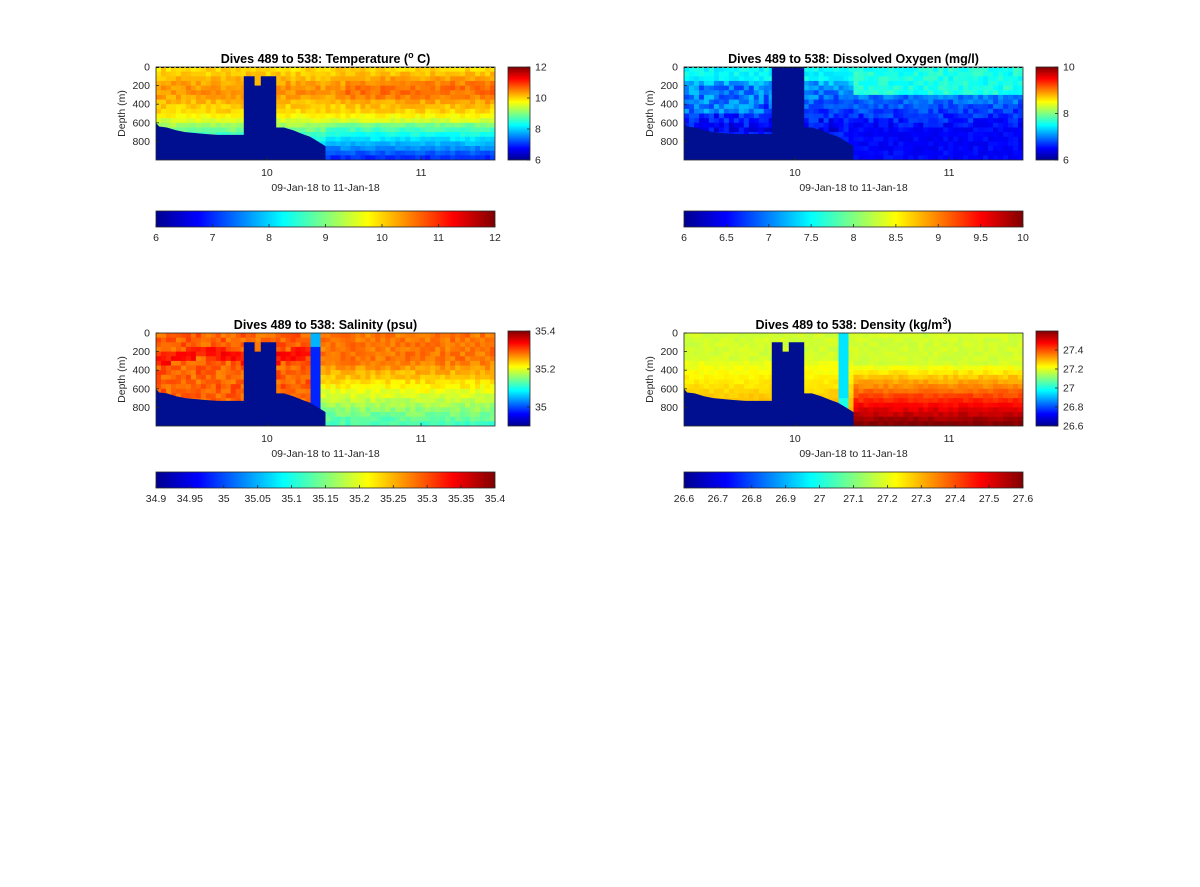 The height and width of the screenshot is (887, 1200). What do you see at coordinates (545, 332) in the screenshot?
I see `salinity-colorbar-tick-label: 35.4` at bounding box center [545, 332].